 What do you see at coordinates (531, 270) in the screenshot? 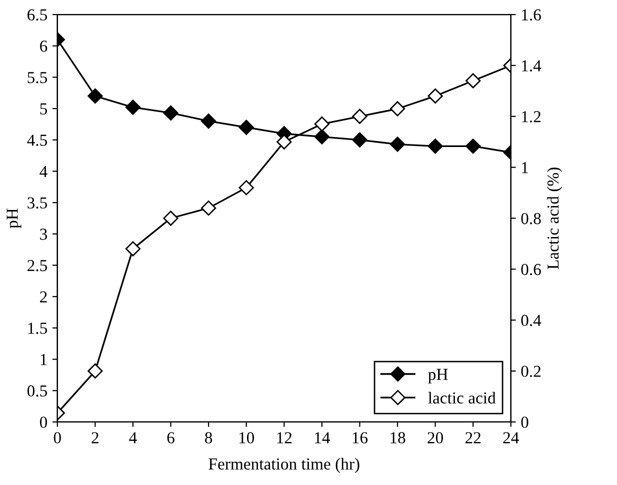
I see `y2-tick-label: 0.6` at bounding box center [531, 270].